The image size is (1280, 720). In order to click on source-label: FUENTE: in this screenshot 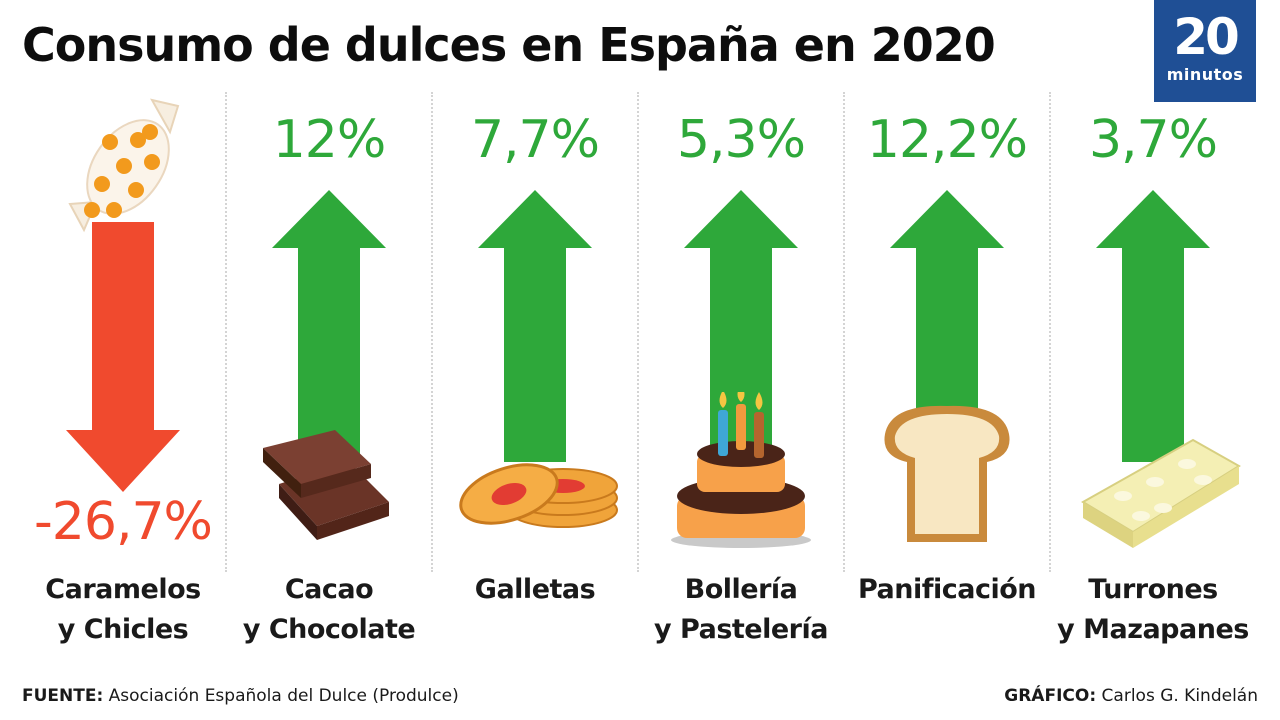, I will do `click(63, 696)`.